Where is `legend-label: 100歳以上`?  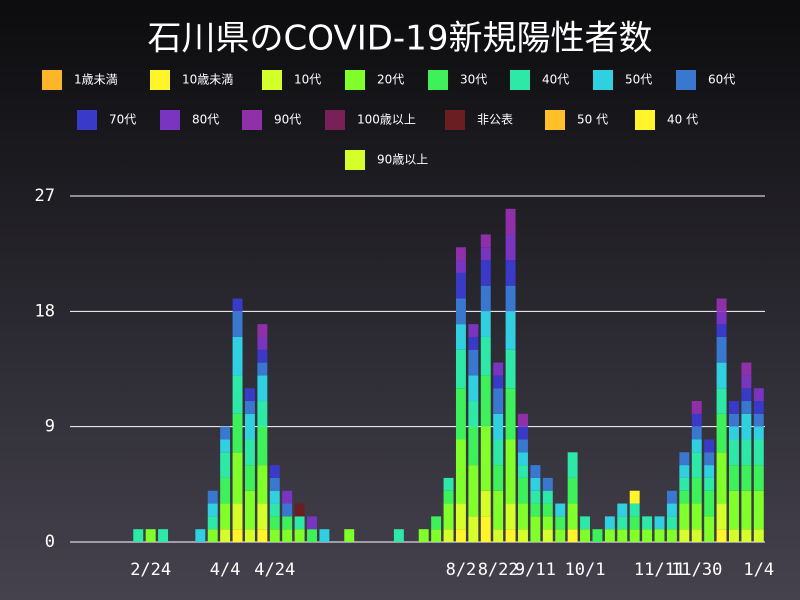 legend-label: 100歳以上 is located at coordinates (386, 120).